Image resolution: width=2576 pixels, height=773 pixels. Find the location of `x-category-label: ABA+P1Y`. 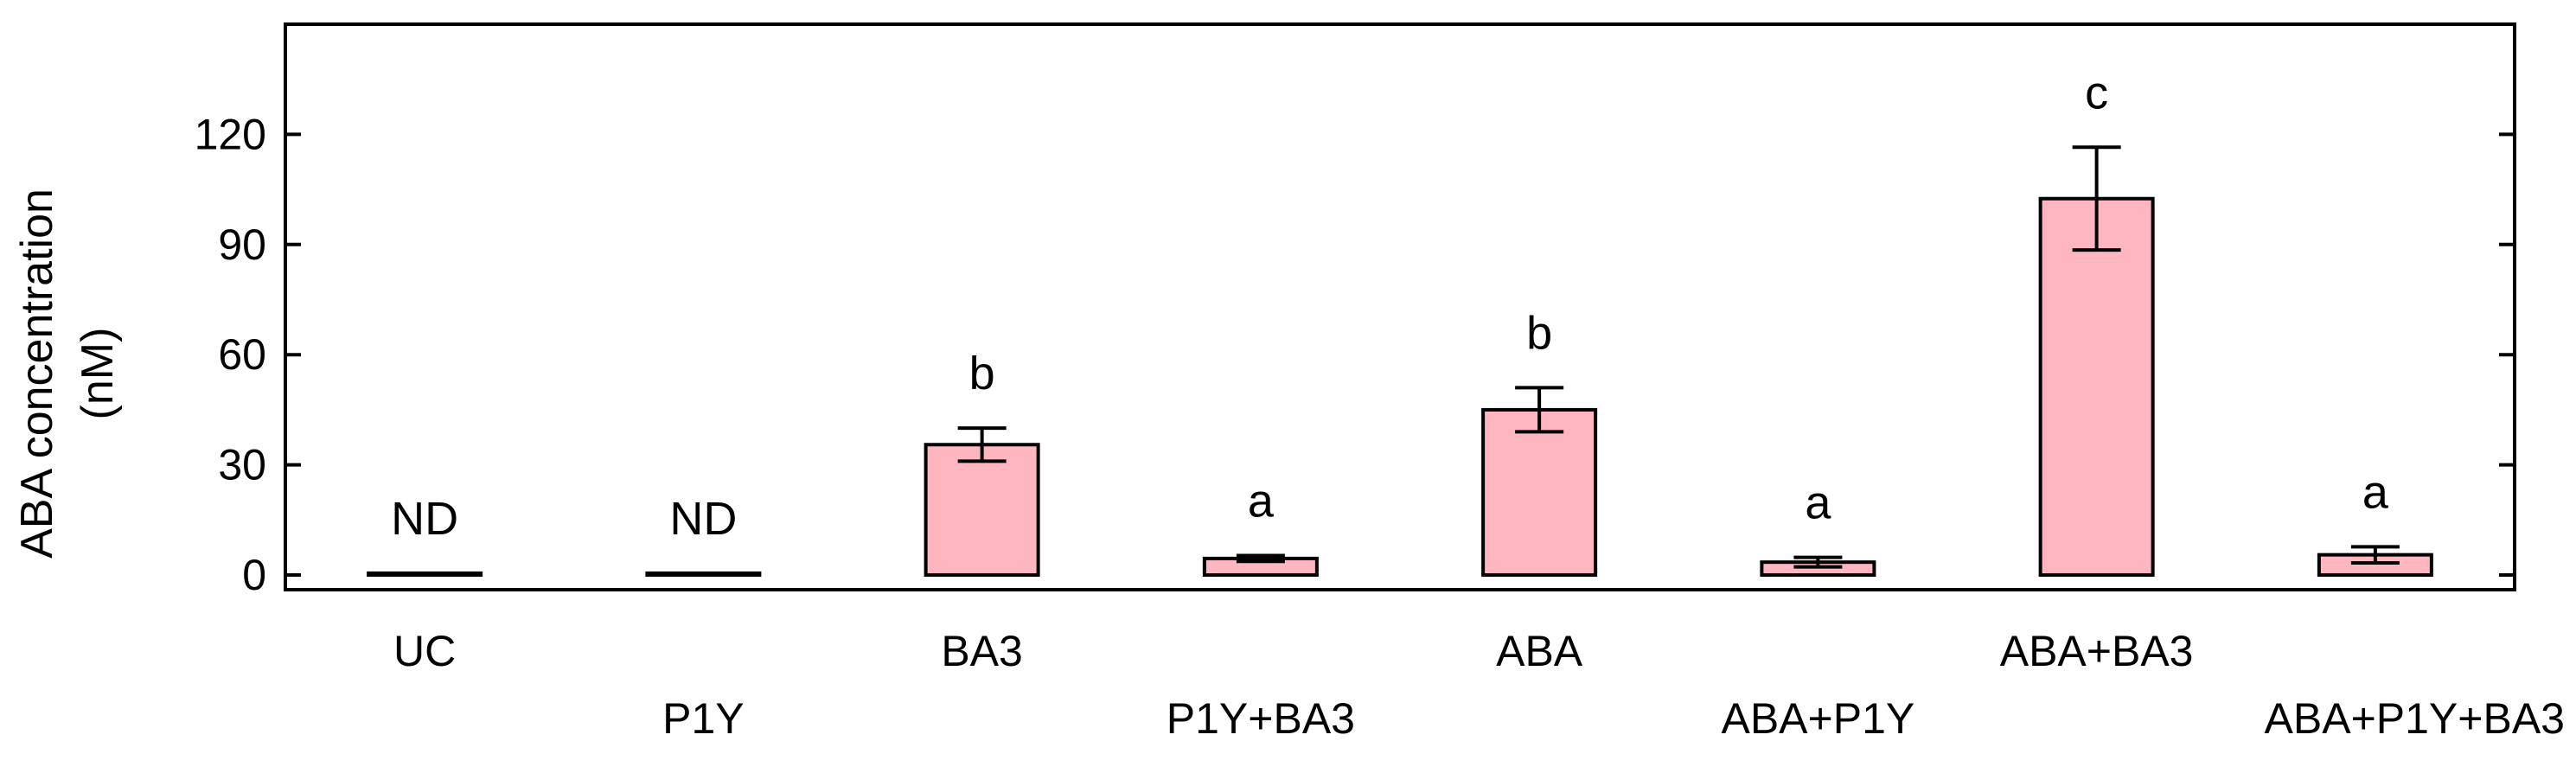

x-category-label: ABA+P1Y is located at coordinates (1818, 718).